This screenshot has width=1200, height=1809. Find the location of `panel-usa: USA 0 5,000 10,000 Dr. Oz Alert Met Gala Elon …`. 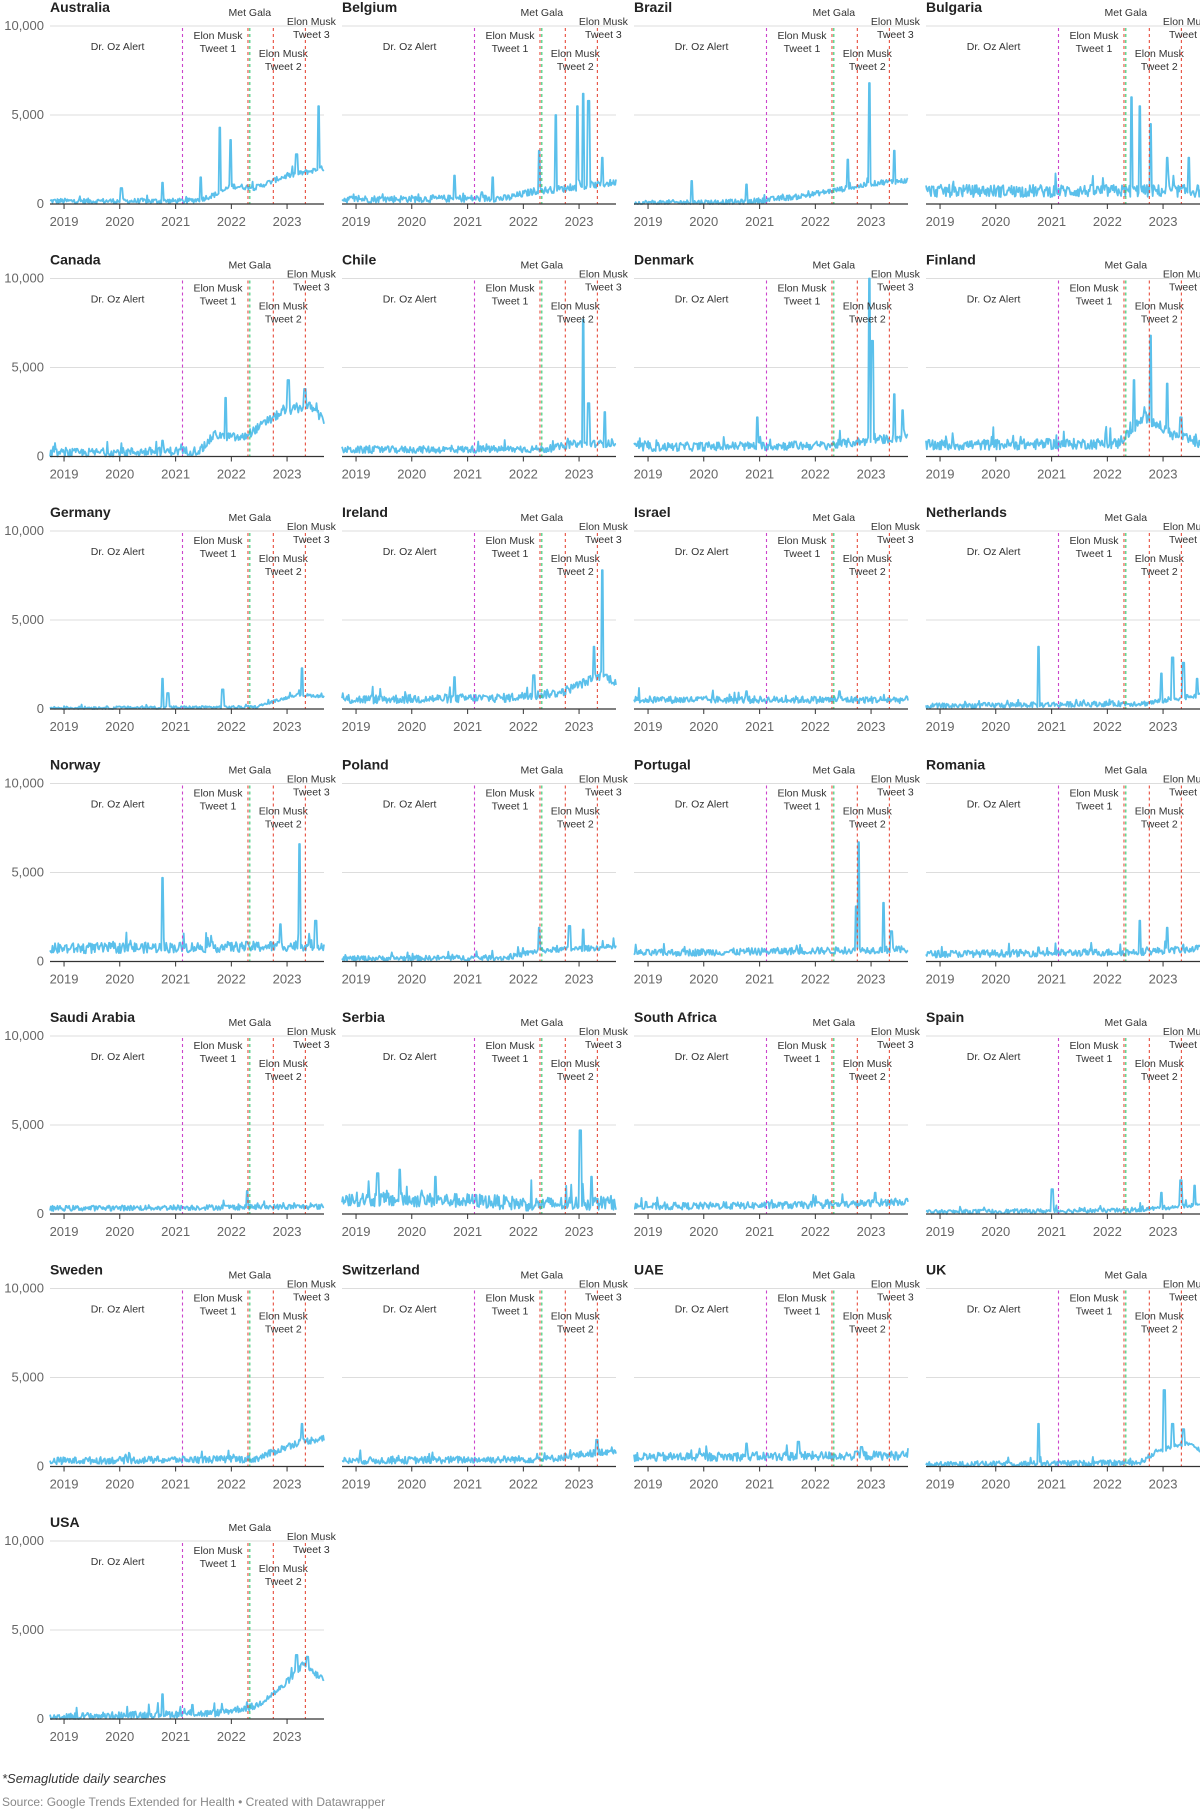

panel-usa: USA 0 5,000 10,000 Dr. Oz Alert Met Gala Elon … is located at coordinates (170, 1629).